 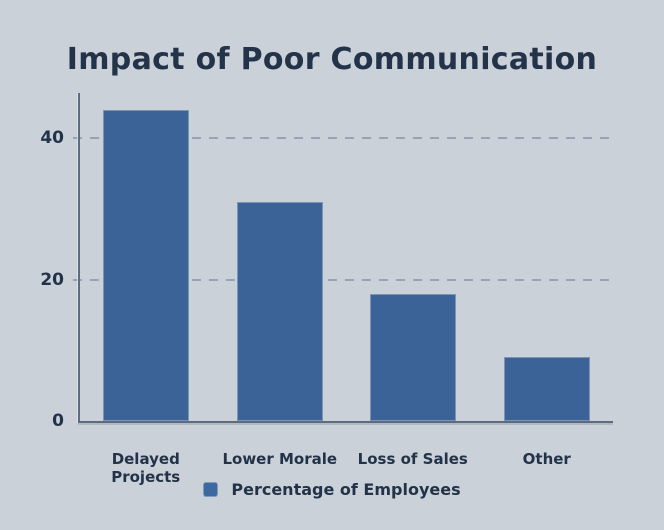 I want to click on bar-other, so click(x=547, y=389).